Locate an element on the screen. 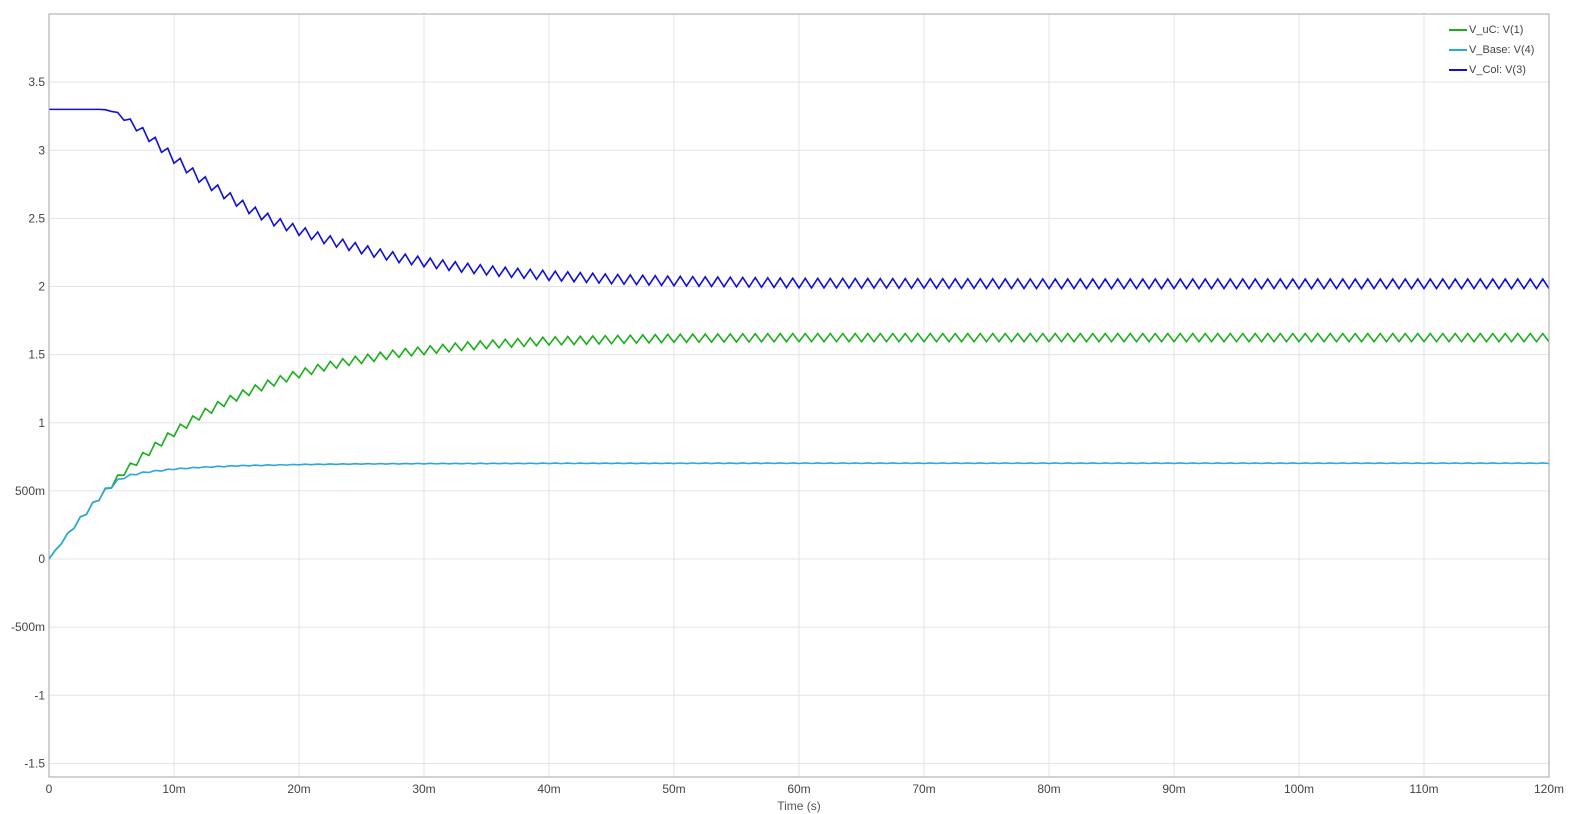  y-tick-label: 3.5 is located at coordinates (36, 82).